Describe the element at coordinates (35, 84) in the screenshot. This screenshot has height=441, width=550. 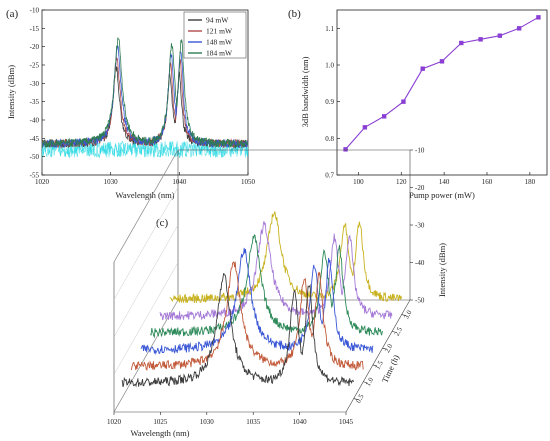
I see `panel-a-y-tick-label: -30` at that location.